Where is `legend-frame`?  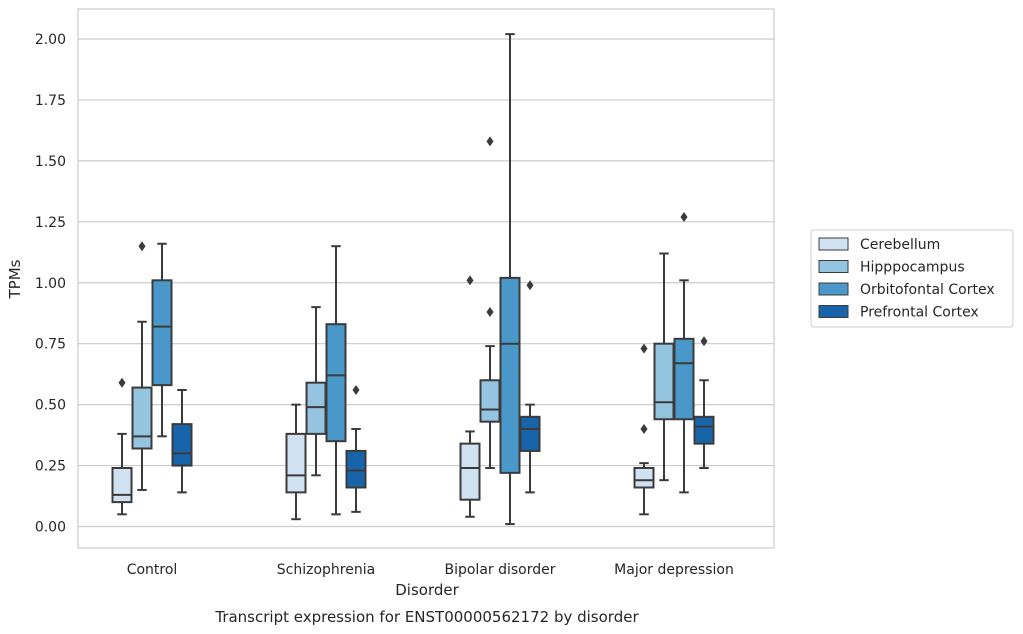 legend-frame is located at coordinates (912, 278).